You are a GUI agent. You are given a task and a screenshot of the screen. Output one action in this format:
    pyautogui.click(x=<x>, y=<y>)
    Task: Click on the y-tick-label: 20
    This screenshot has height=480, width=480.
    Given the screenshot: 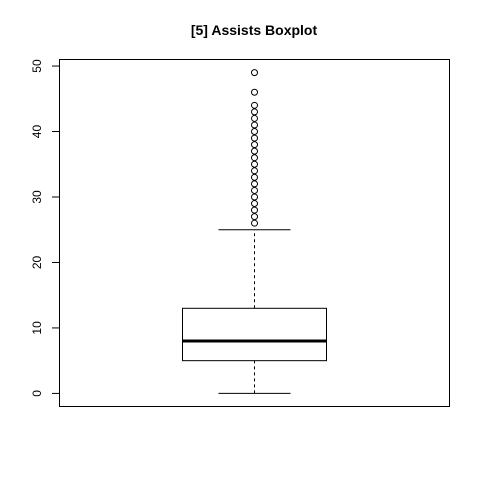 What is the action you would take?
    pyautogui.click(x=37, y=262)
    